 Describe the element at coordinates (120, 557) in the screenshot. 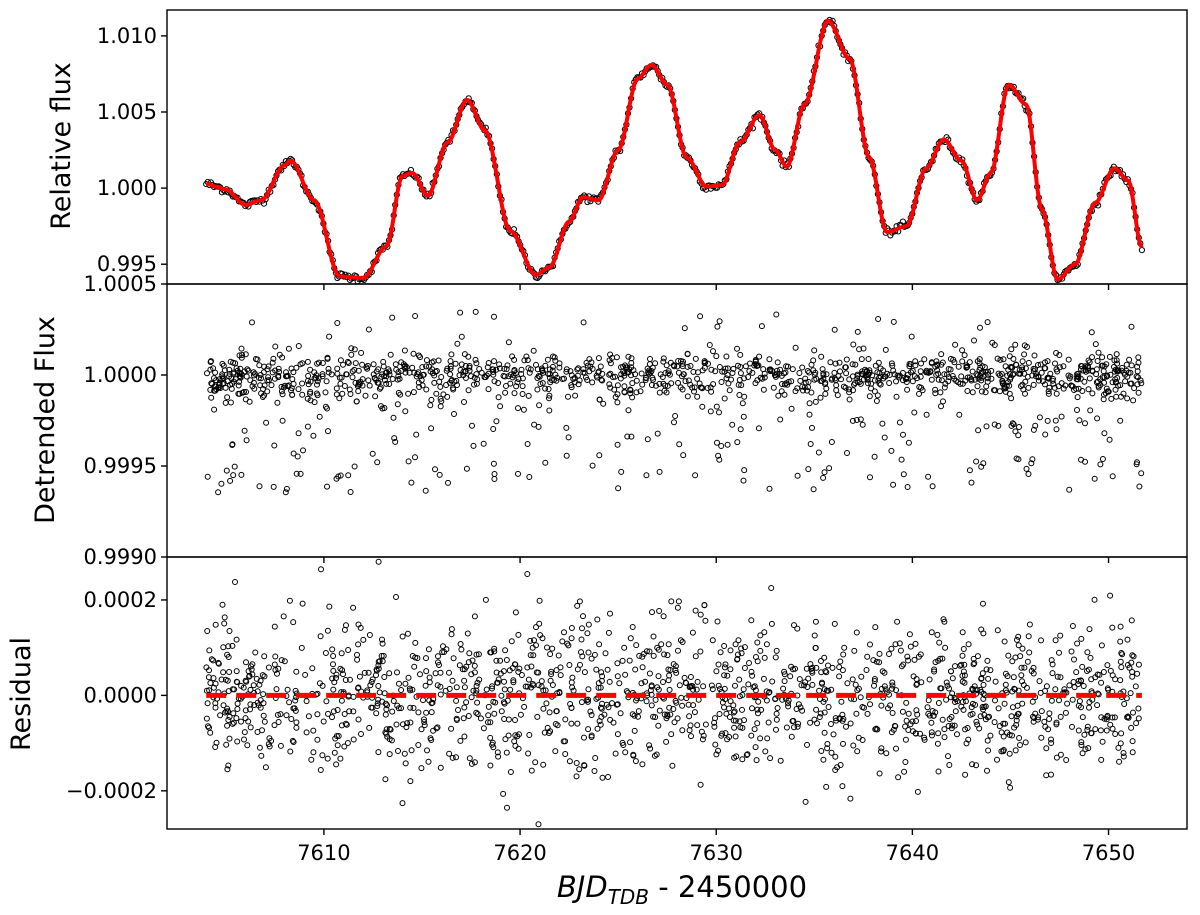

I see `y-tick-label: 0.9990` at that location.